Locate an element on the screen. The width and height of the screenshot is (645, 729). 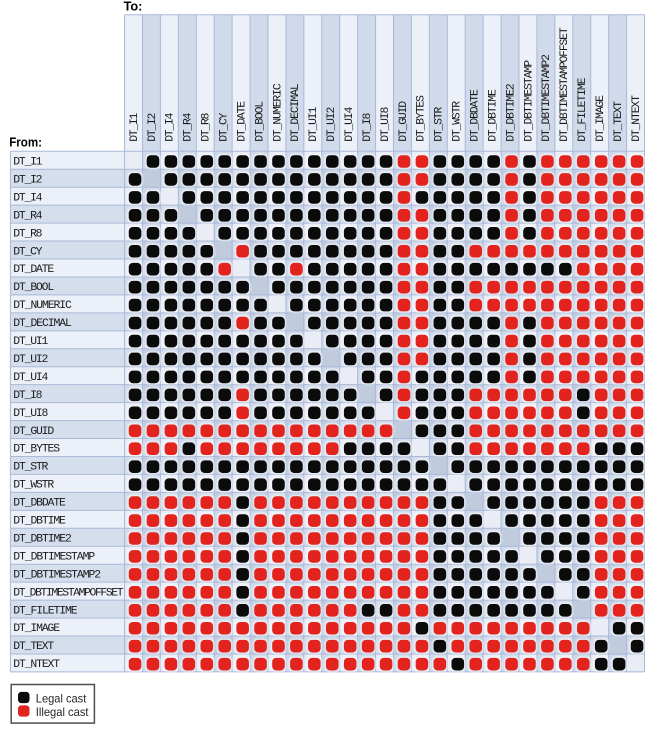
svg-text: From: is located at coordinates (25, 142).